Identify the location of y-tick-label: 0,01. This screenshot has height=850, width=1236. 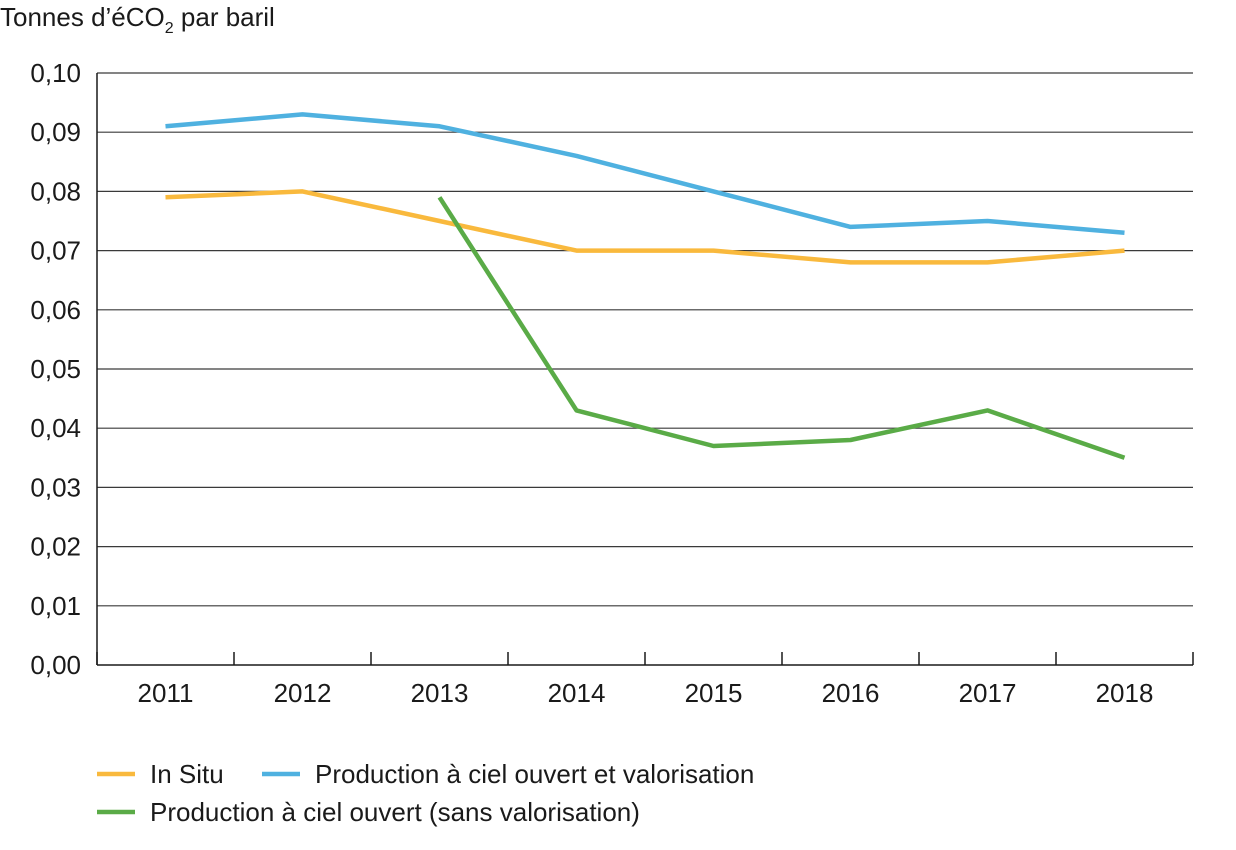
(55, 606).